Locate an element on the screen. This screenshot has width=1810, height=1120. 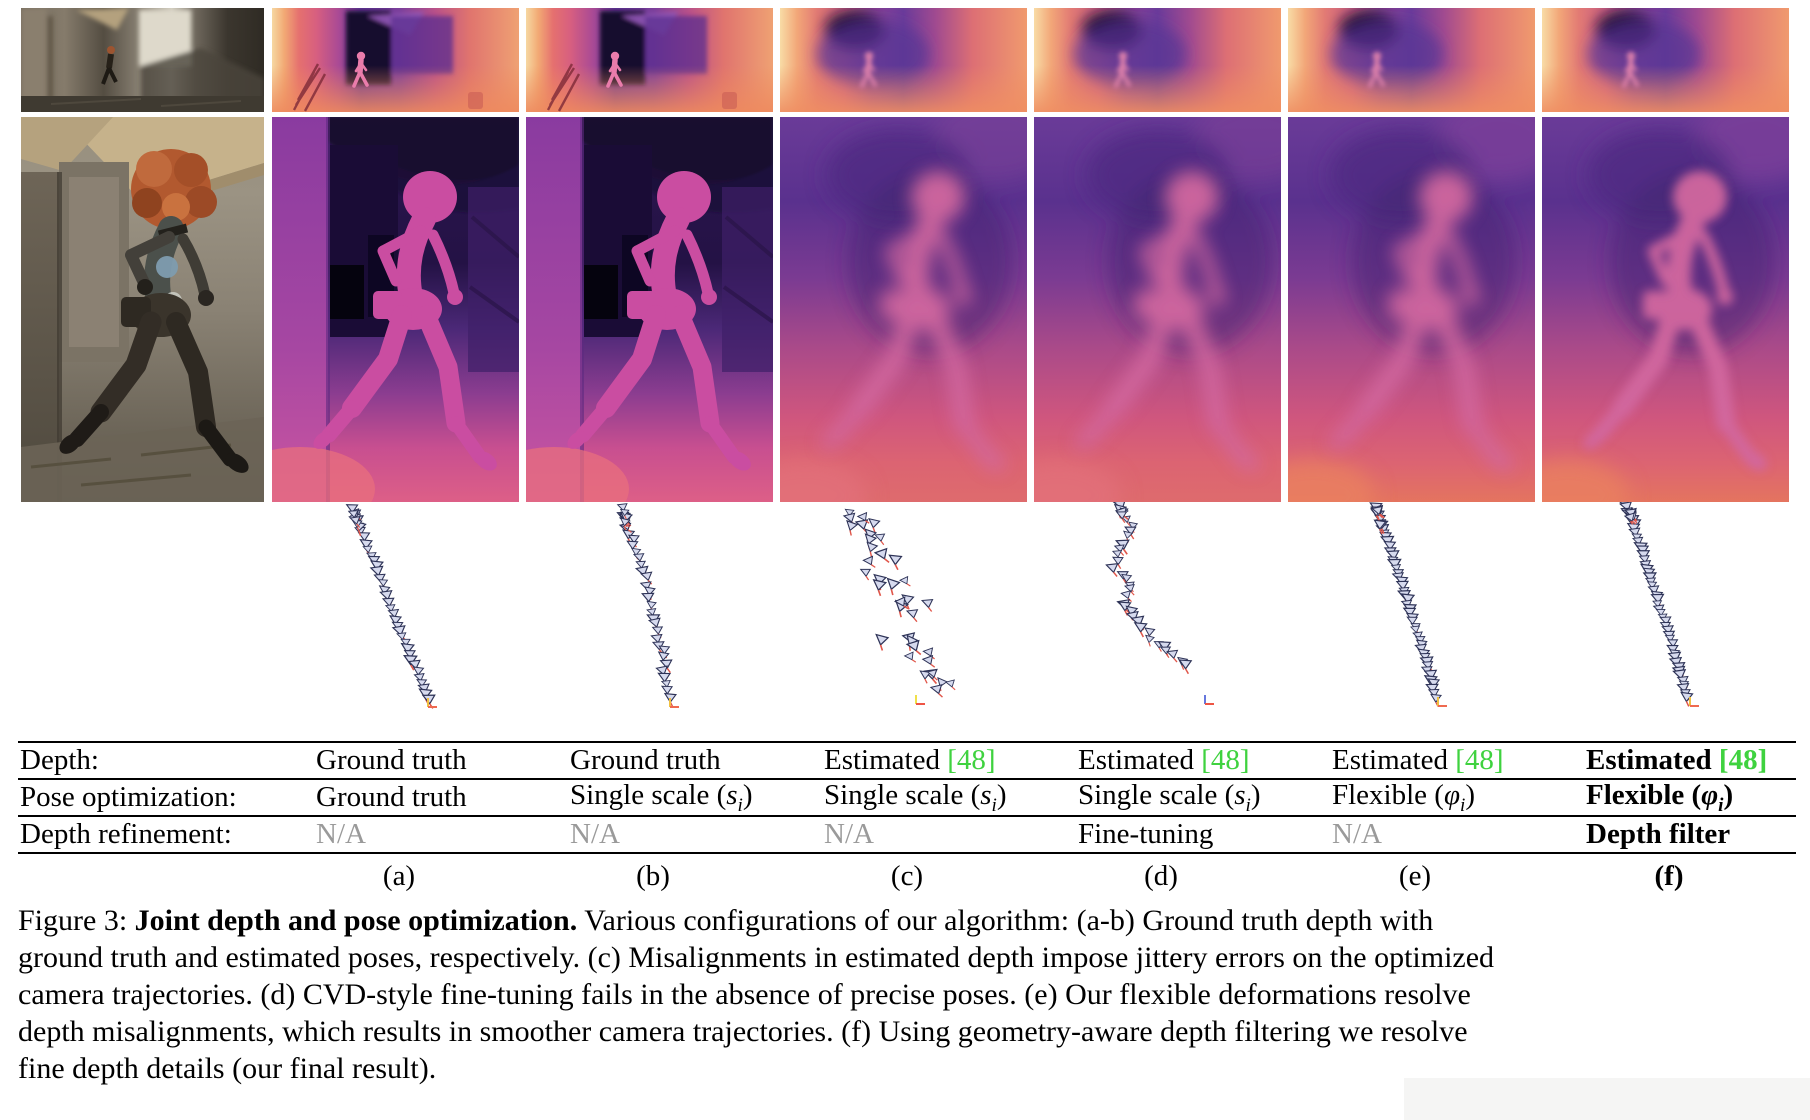
cell-refinement-a: N/A is located at coordinates (399, 834).